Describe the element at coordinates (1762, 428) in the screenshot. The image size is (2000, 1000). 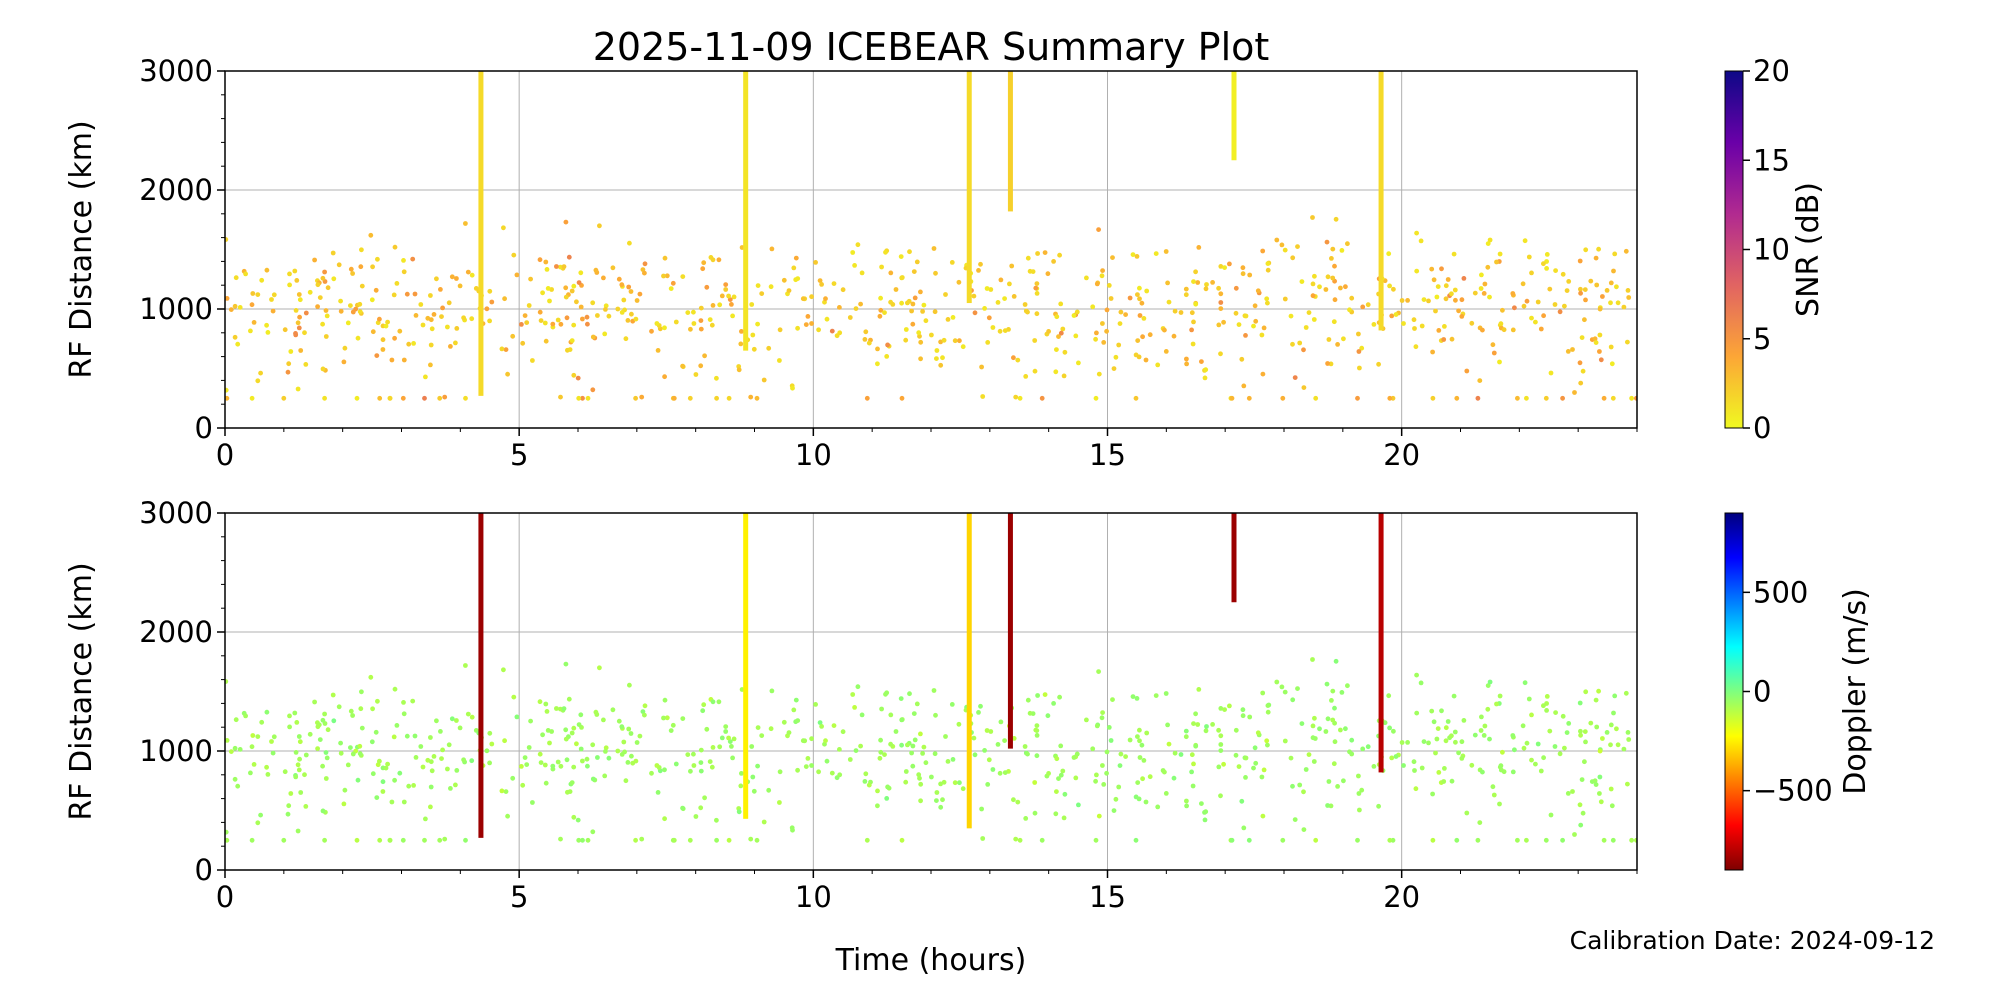
I see `colorbar-tick-label: 0` at that location.